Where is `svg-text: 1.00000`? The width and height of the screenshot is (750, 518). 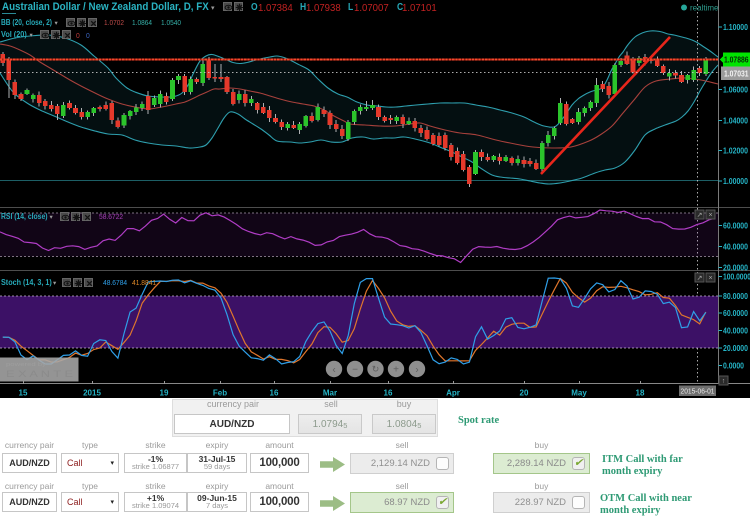 svg-text: 1.00000 is located at coordinates (735, 181).